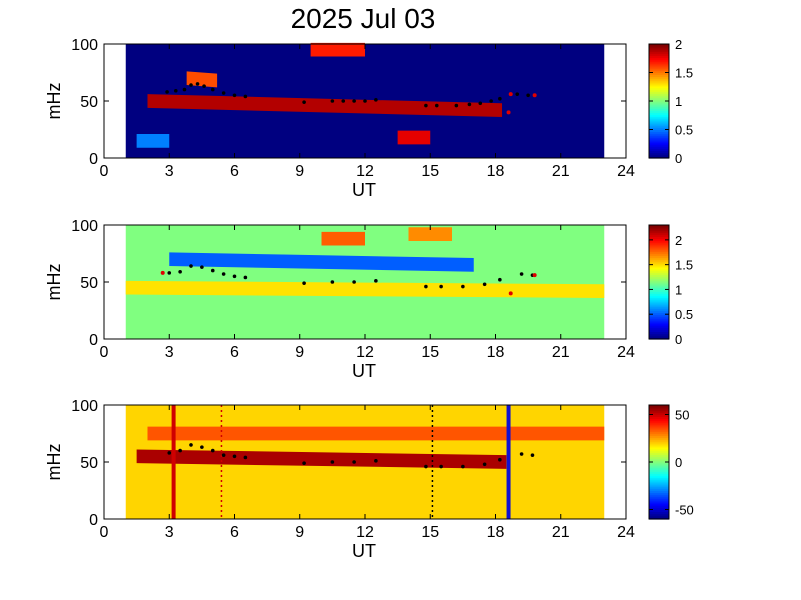  Describe the element at coordinates (496, 352) in the screenshot. I see `x-tick-label: 18` at that location.